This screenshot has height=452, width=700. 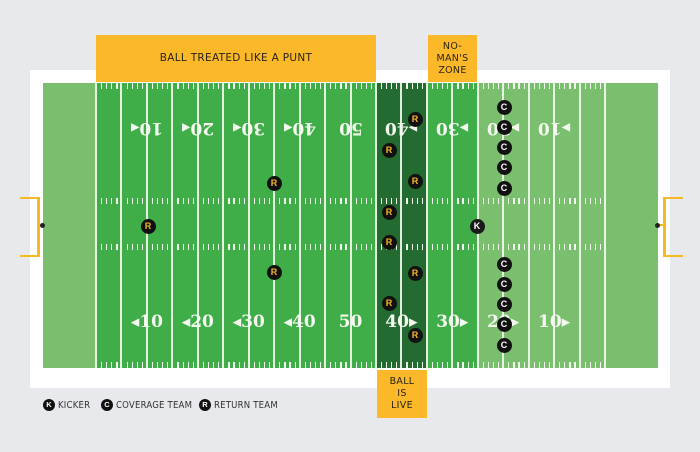 I want to click on yard-number-top: ▸30, so click(x=452, y=128).